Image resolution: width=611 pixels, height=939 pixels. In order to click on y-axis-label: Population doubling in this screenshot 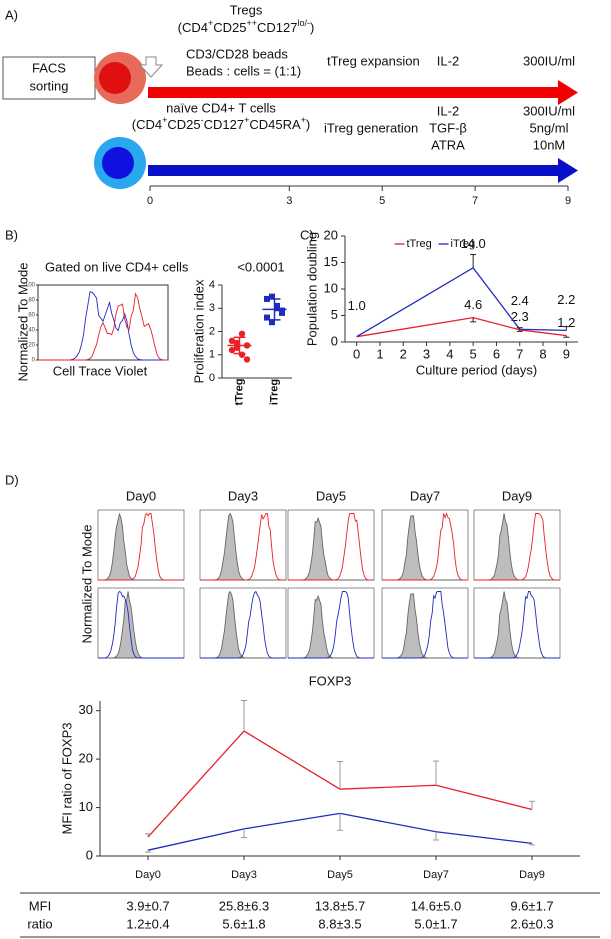, I will do `click(311, 289)`.